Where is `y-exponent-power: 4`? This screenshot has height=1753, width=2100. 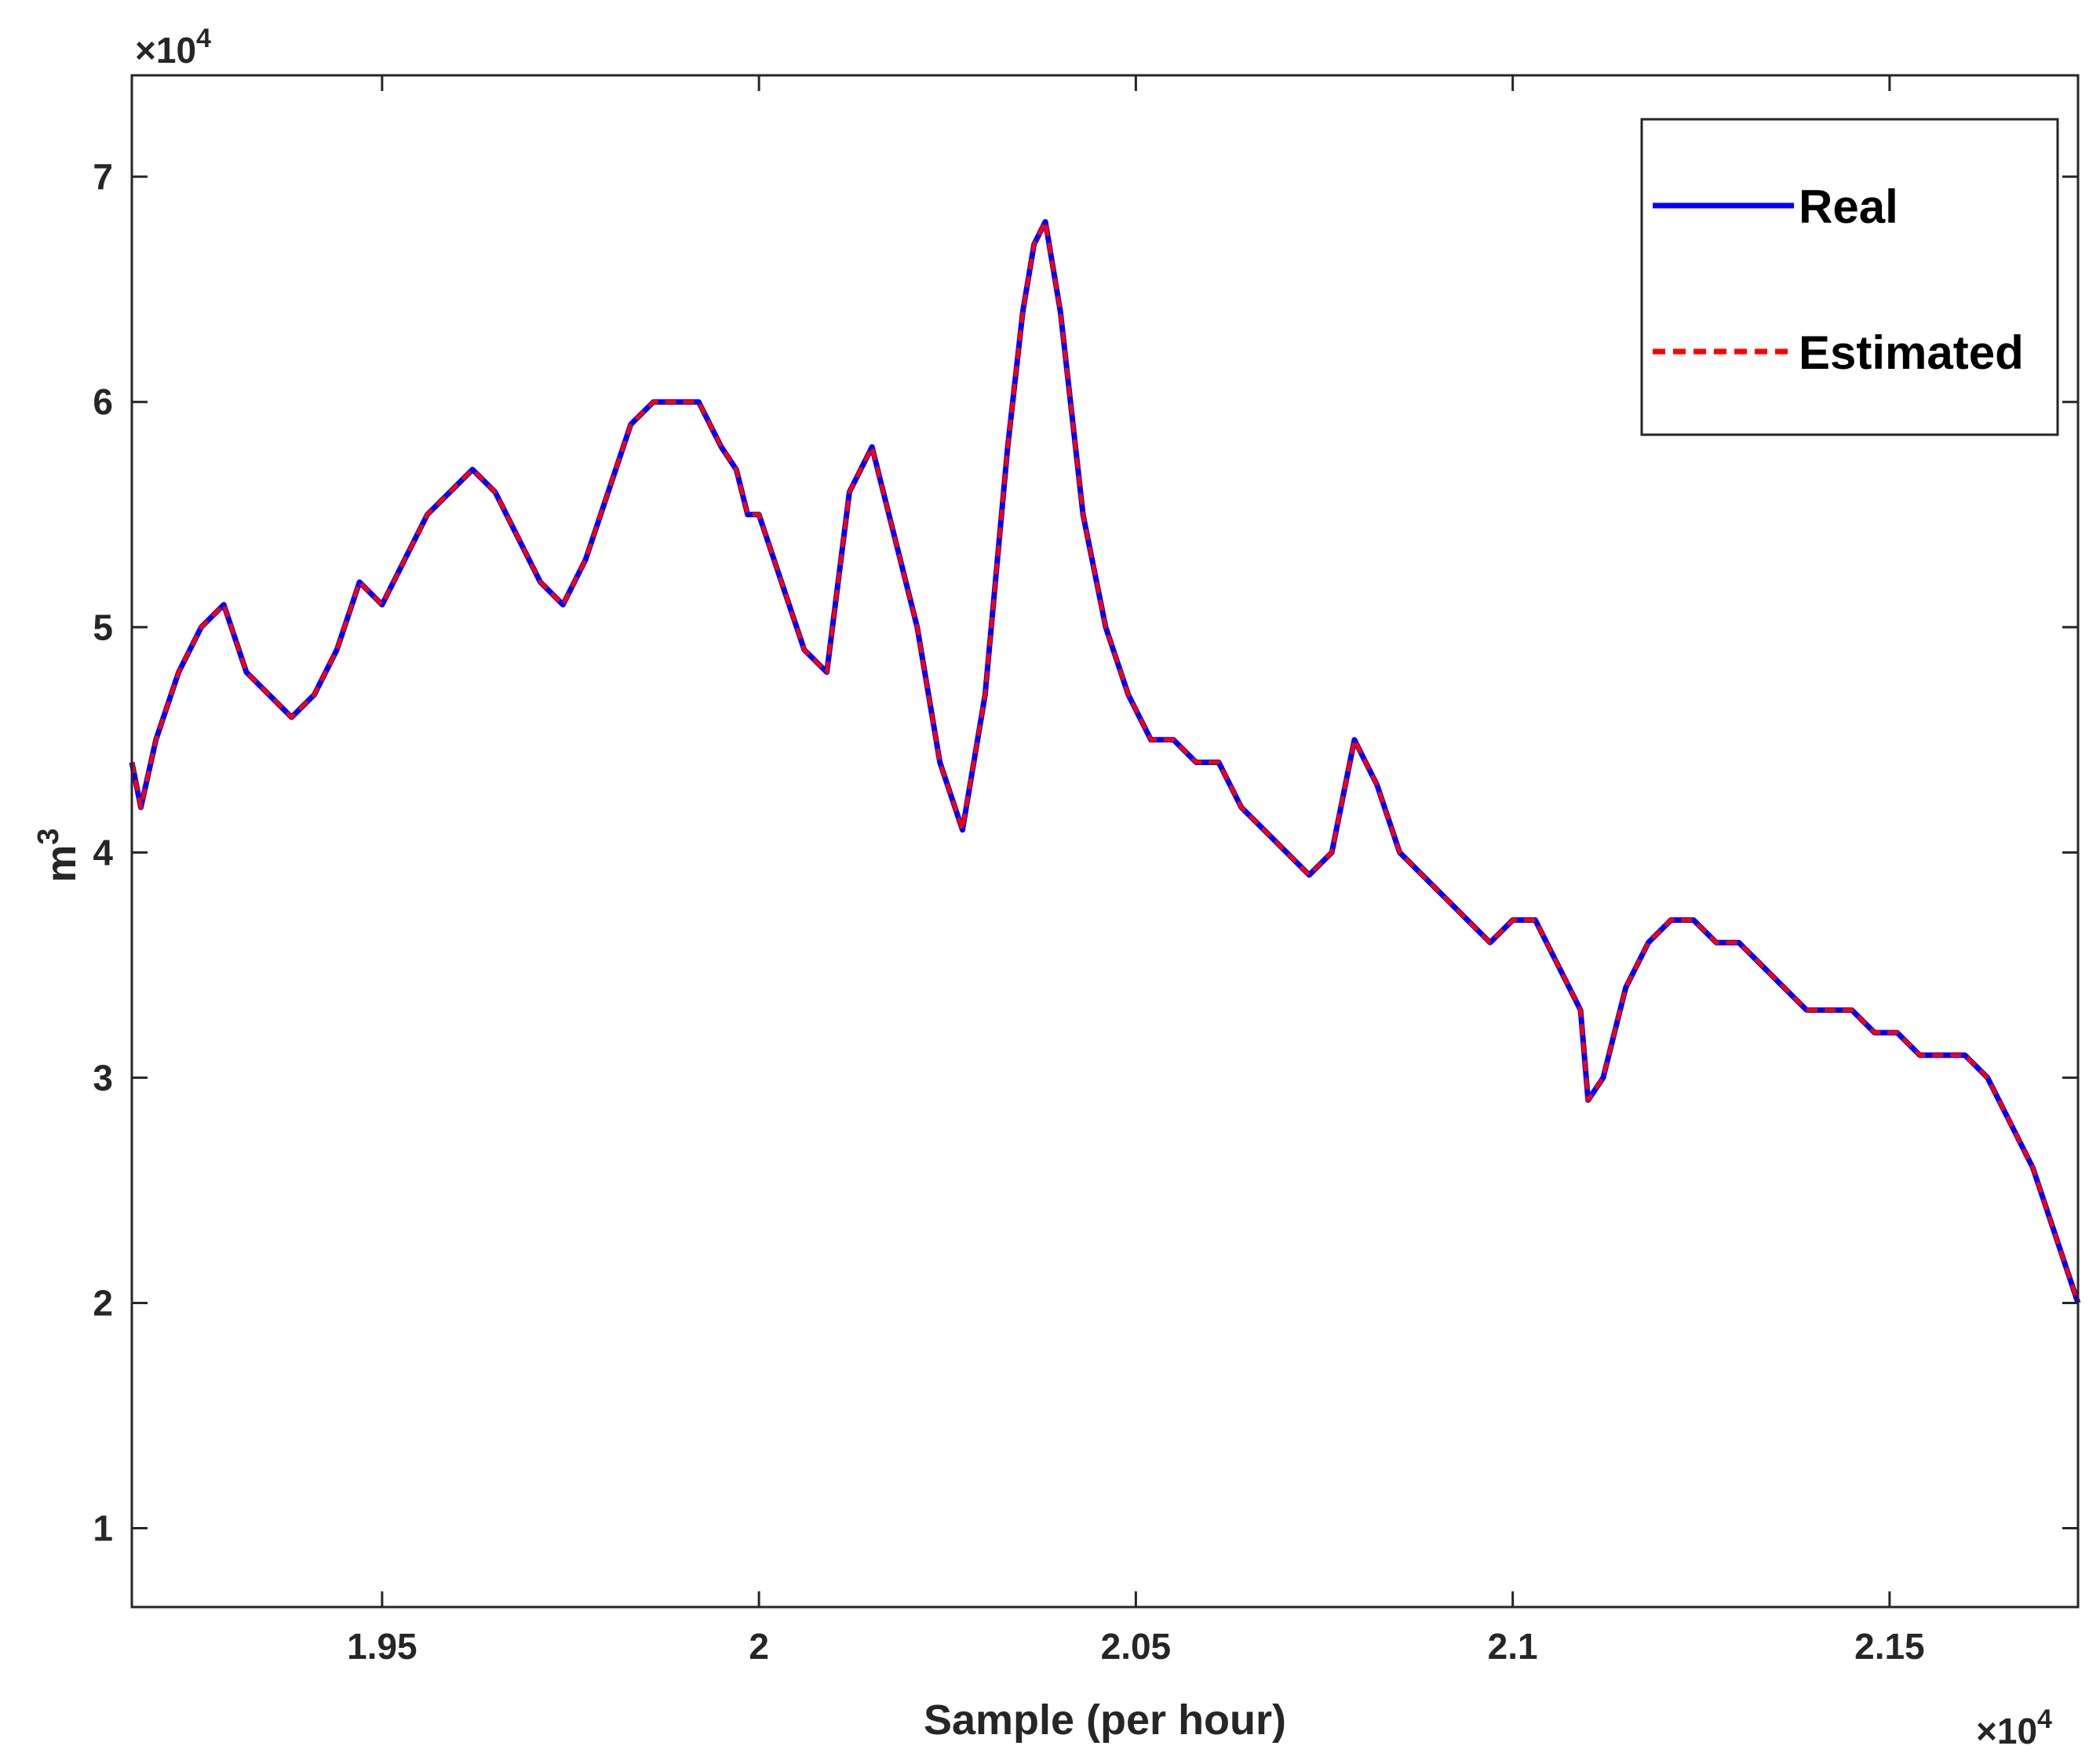
y-exponent-power: 4 is located at coordinates (204, 38).